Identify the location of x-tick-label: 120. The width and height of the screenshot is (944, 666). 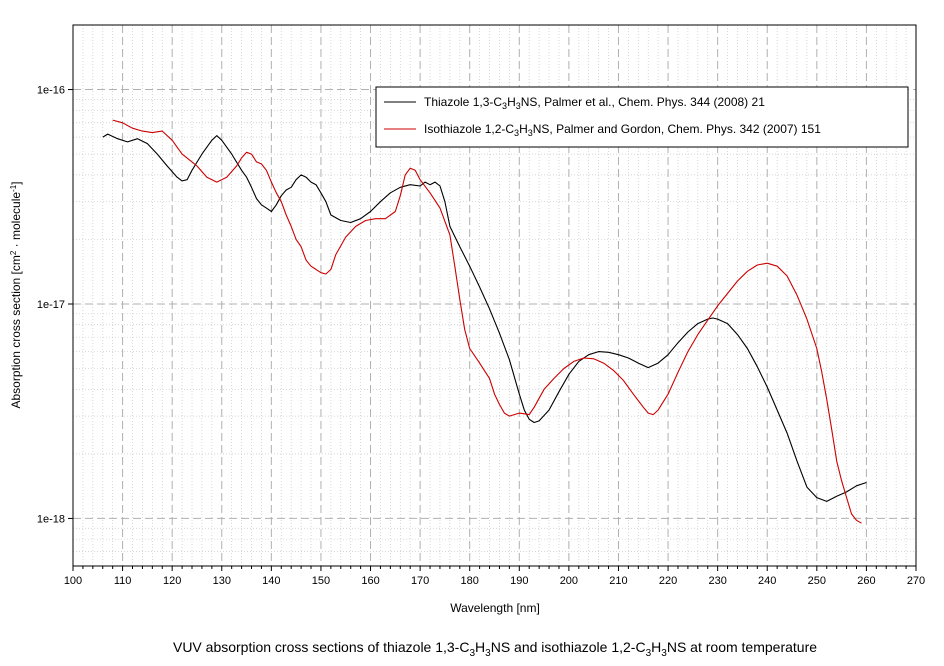
(172, 581).